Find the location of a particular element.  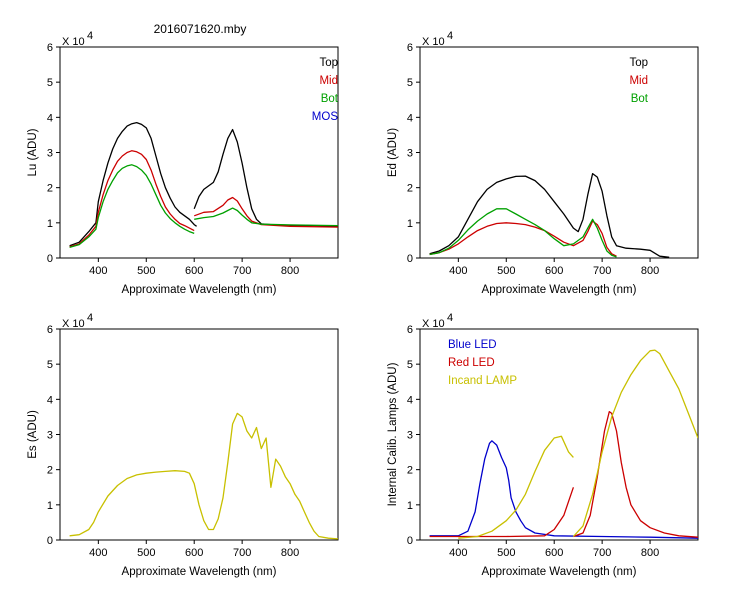

y-axis-label: Internal Calib. Lamps (ADU) is located at coordinates (393, 434).